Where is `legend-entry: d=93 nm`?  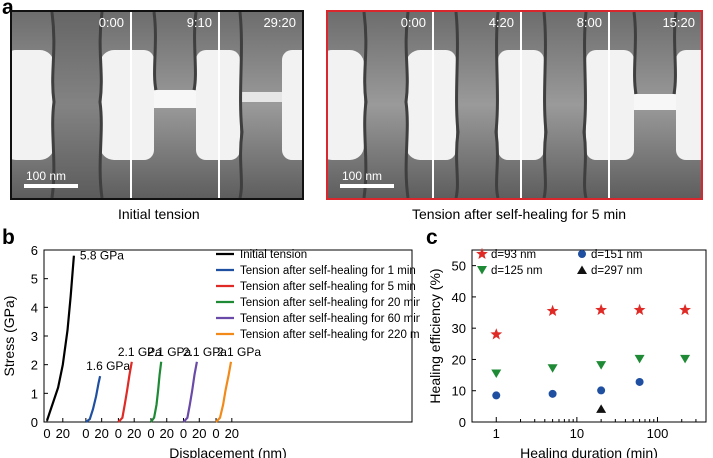
legend-entry: d=93 nm is located at coordinates (513, 255).